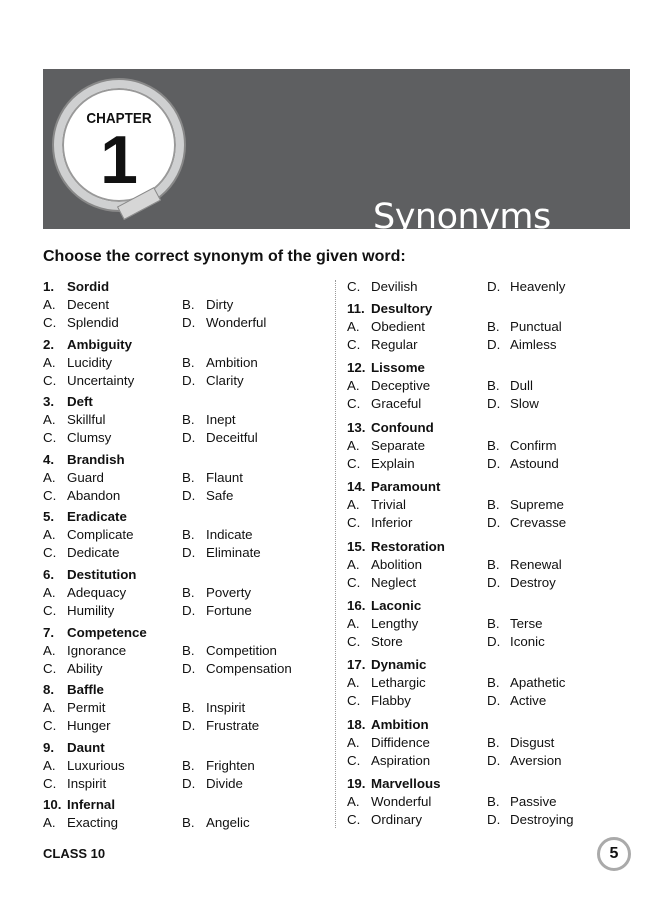 The image size is (672, 912). Describe the element at coordinates (391, 701) in the screenshot. I see `option-text: Flabby` at that location.